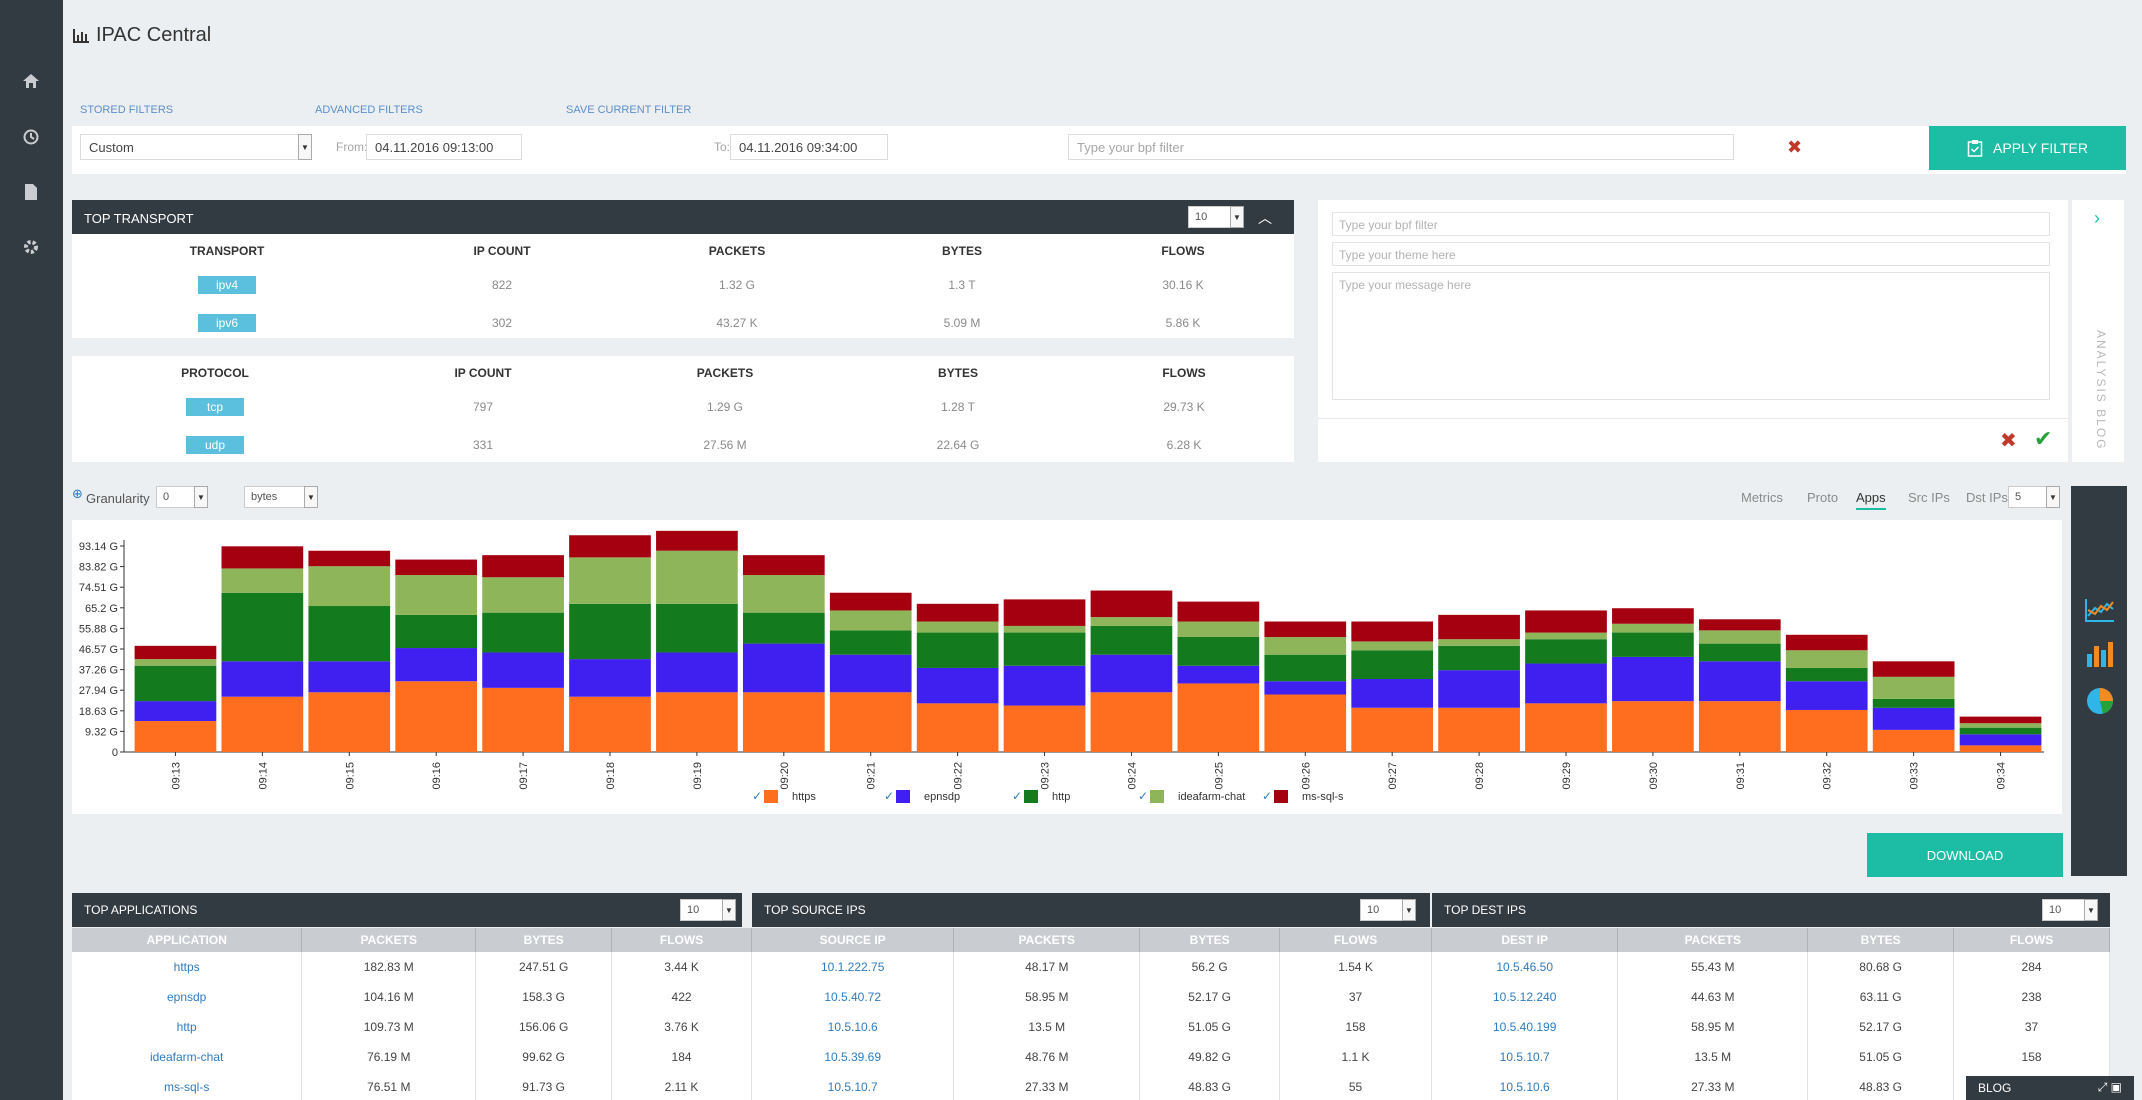 This screenshot has height=1100, width=2142. Describe the element at coordinates (1061, 797) in the screenshot. I see `legend-label: http` at that location.